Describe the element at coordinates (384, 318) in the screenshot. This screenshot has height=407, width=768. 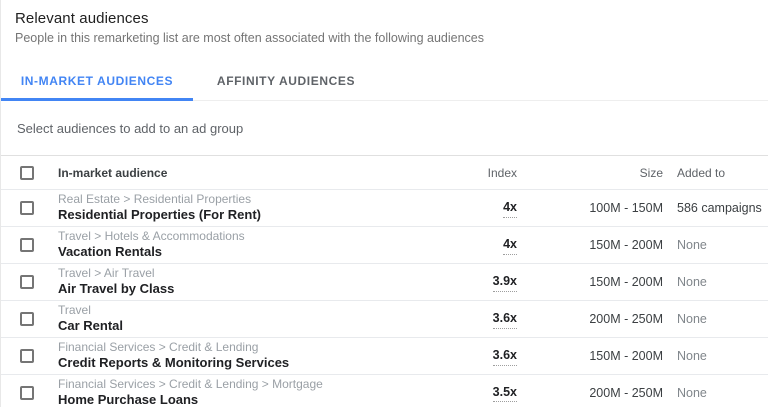
I see `table-row: Travel Car Rental 3.6x 200M - 250M None` at that location.